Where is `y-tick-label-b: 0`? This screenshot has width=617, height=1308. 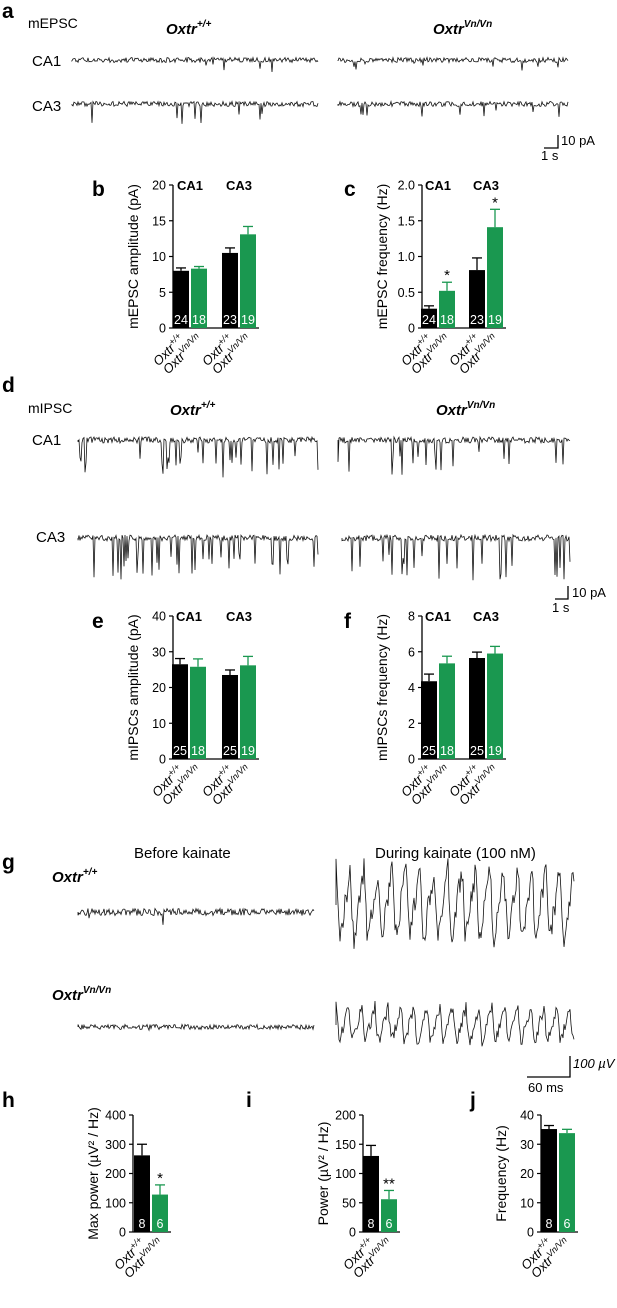
y-tick-label-b: 0 is located at coordinates (162, 329).